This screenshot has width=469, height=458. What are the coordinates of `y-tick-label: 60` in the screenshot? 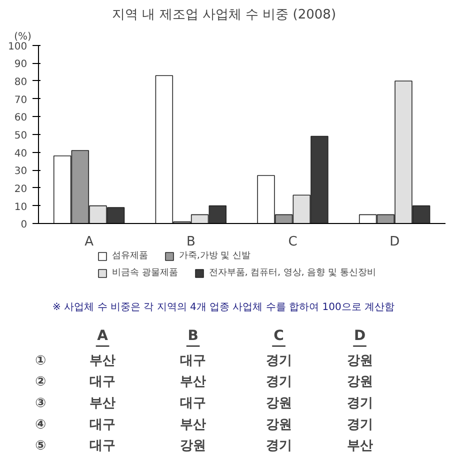 It's located at (21, 118).